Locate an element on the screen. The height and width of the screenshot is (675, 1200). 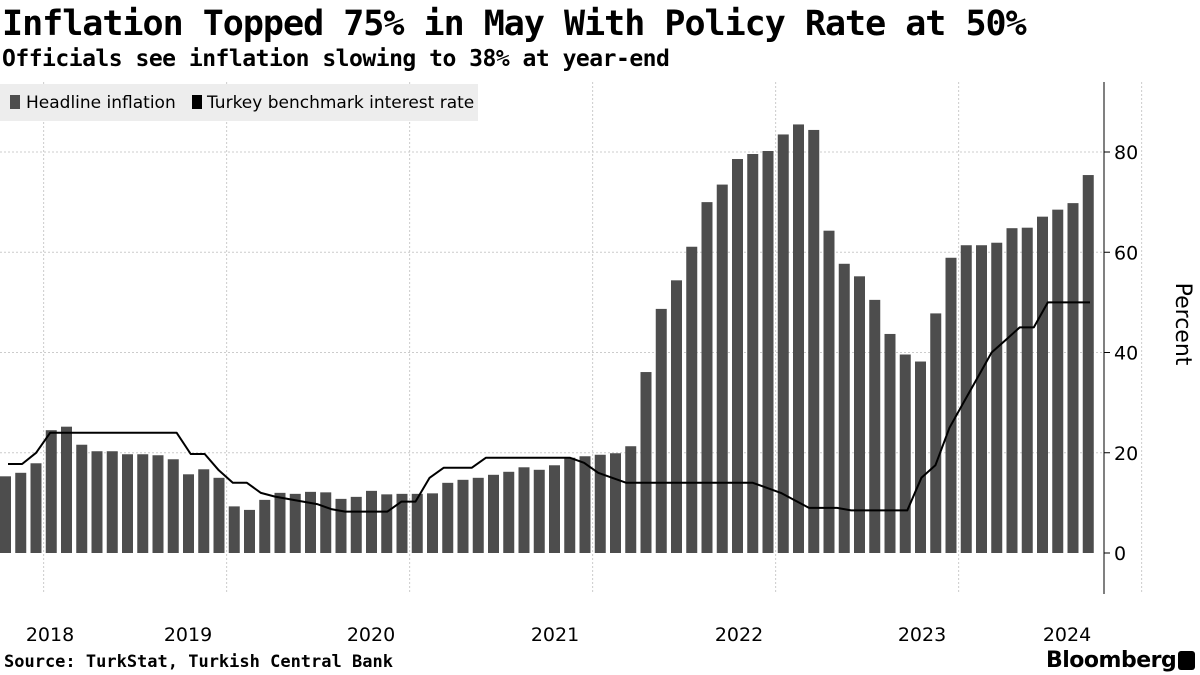
legend-swatch-rate is located at coordinates (197, 102).